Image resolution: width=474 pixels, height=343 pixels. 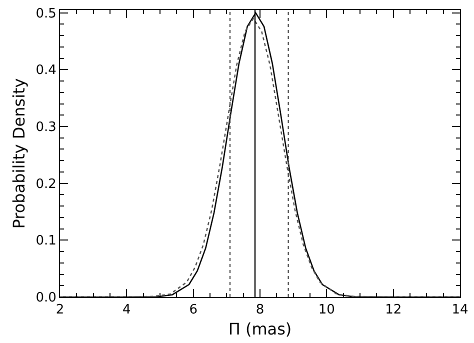 What do you see at coordinates (393, 310) in the screenshot?
I see `x-tick-label: 12` at bounding box center [393, 310].